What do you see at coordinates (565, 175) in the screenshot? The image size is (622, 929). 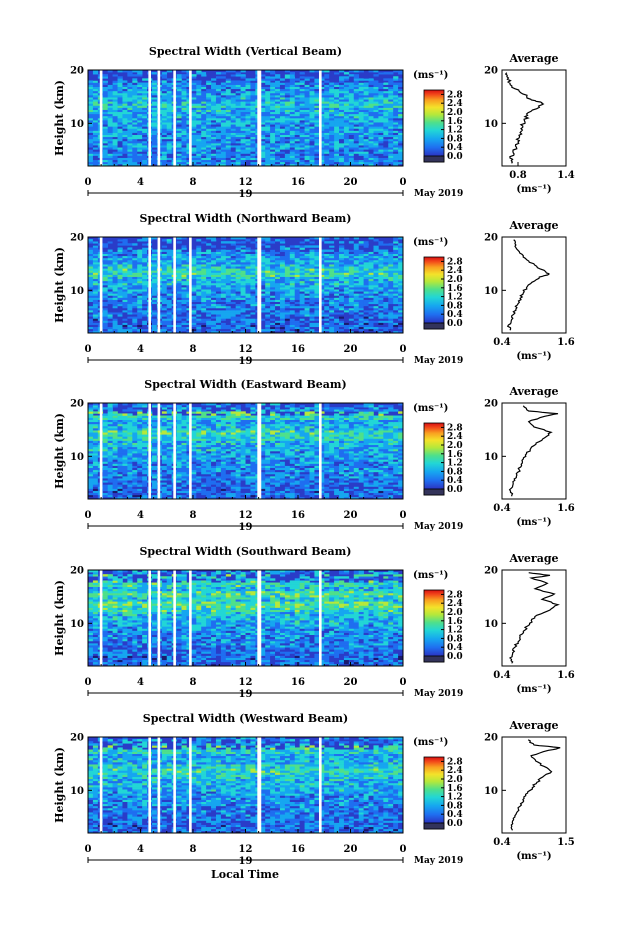 I see `average-x-tick-label: 1.4` at bounding box center [565, 175].